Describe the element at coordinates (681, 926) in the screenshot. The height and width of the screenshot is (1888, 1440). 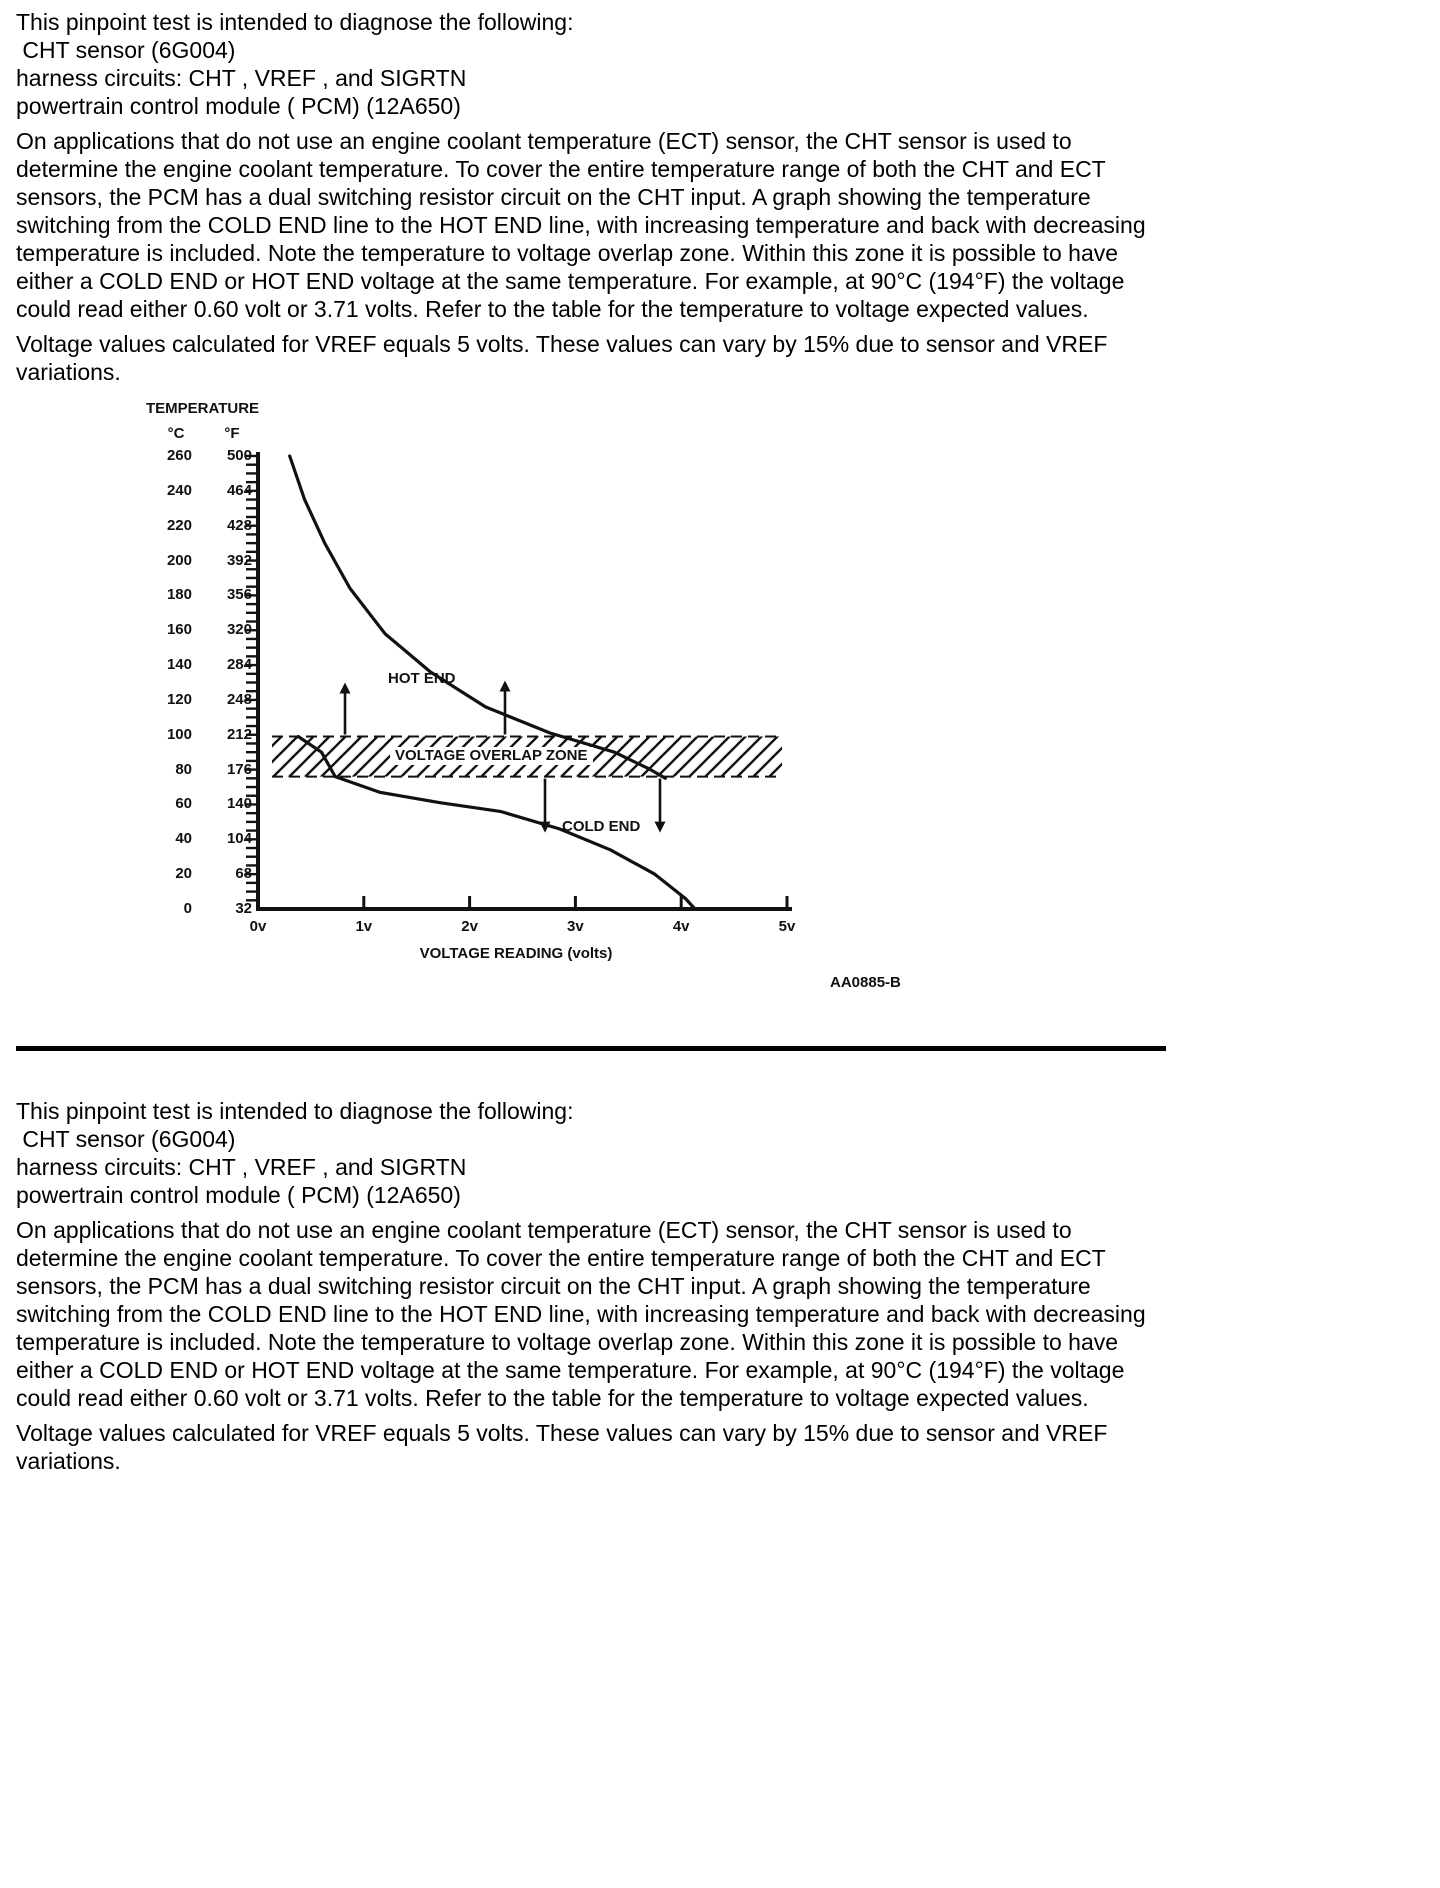
I see `x-tick-label: 4v` at that location.